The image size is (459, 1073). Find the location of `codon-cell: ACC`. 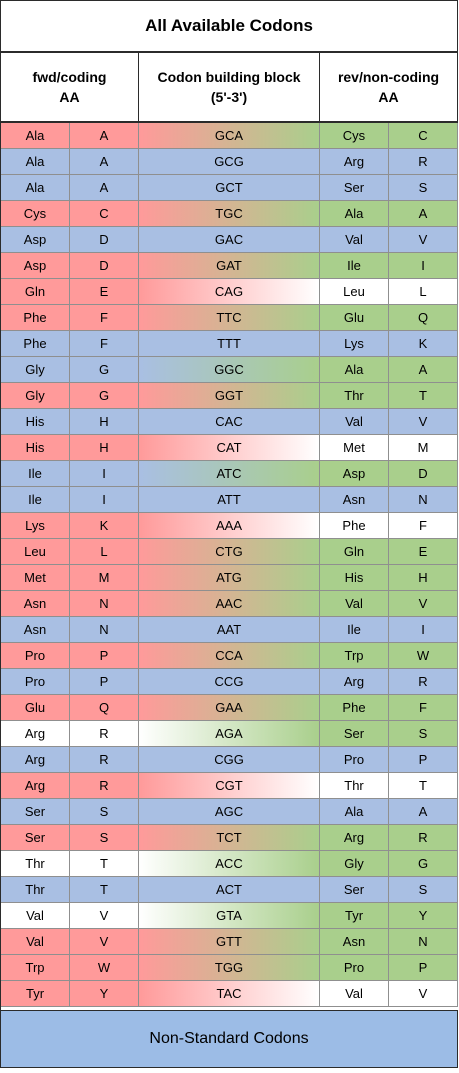

codon-cell: ACC is located at coordinates (229, 863).